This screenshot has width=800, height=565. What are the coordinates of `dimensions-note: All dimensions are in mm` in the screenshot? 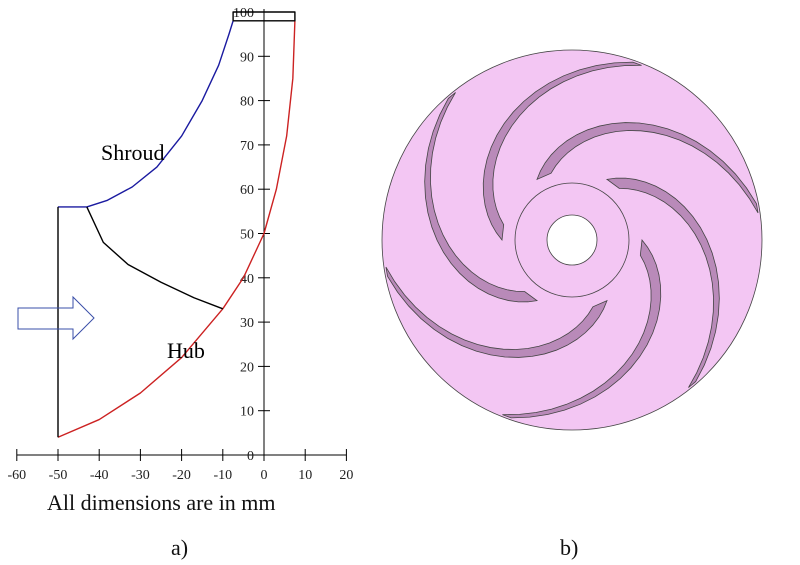 It's located at (161, 502).